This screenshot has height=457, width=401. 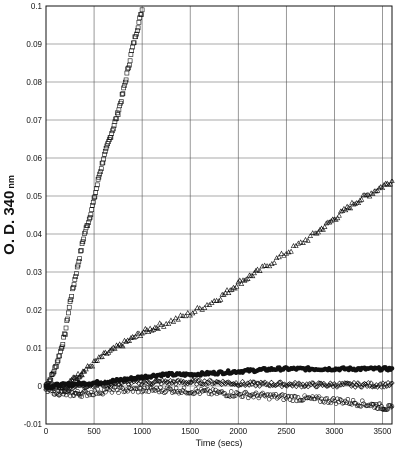 What do you see at coordinates (9, 223) in the screenshot?
I see `y-axis-label-main: O. D. 340` at bounding box center [9, 223].